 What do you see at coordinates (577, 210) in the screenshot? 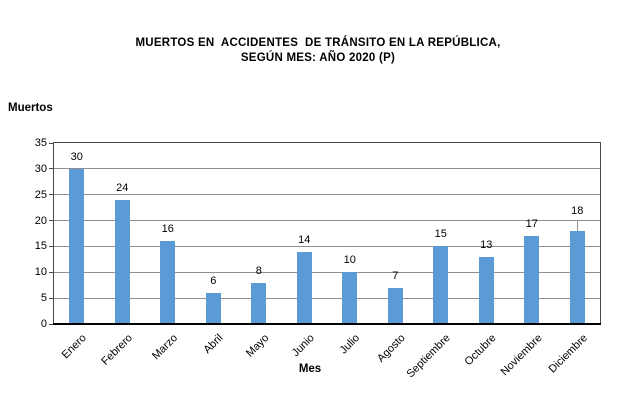
I see `data-label-diciembre: 18` at bounding box center [577, 210].